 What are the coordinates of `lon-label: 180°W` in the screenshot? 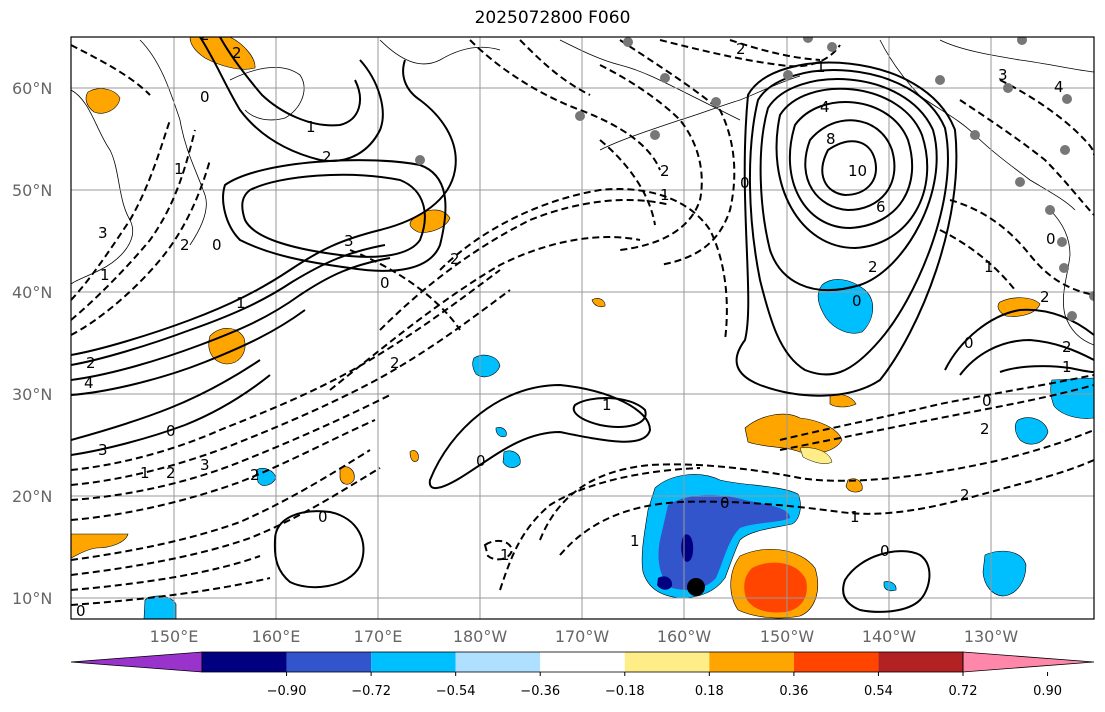 It's located at (480, 636).